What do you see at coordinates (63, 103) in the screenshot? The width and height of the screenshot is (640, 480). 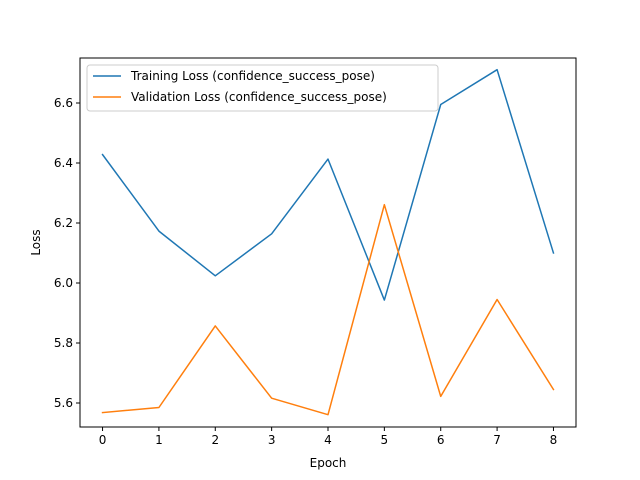 I see `y-tick-label: 6.6` at bounding box center [63, 103].